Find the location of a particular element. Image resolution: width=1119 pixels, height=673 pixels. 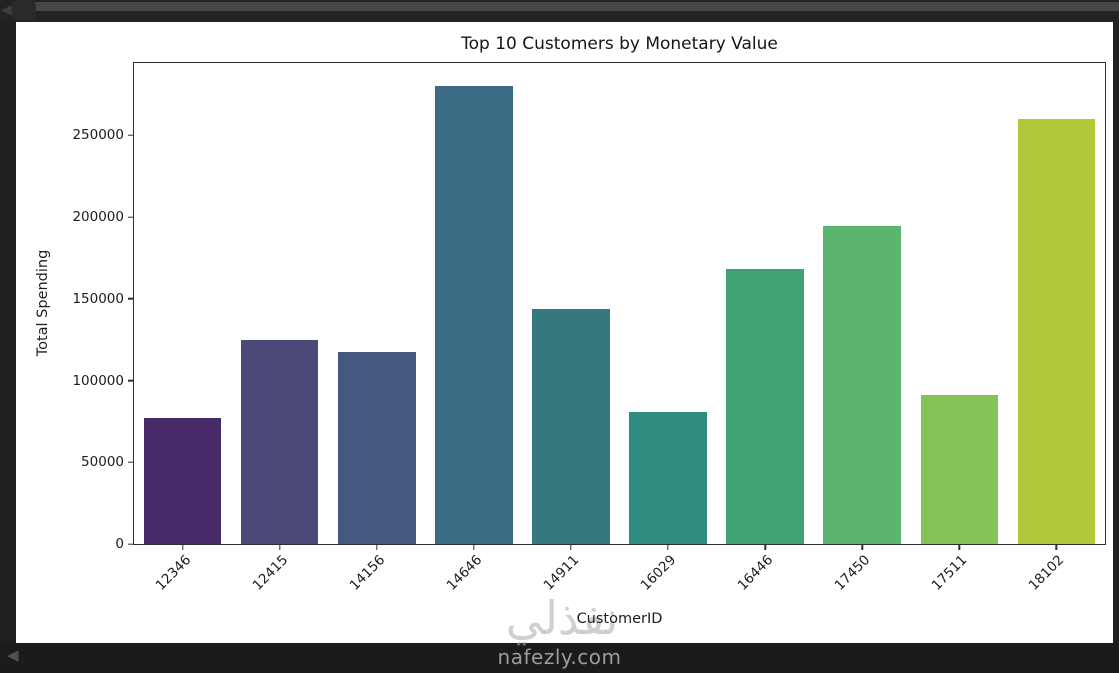

watermark-site: nafezly.com is located at coordinates (559, 657).